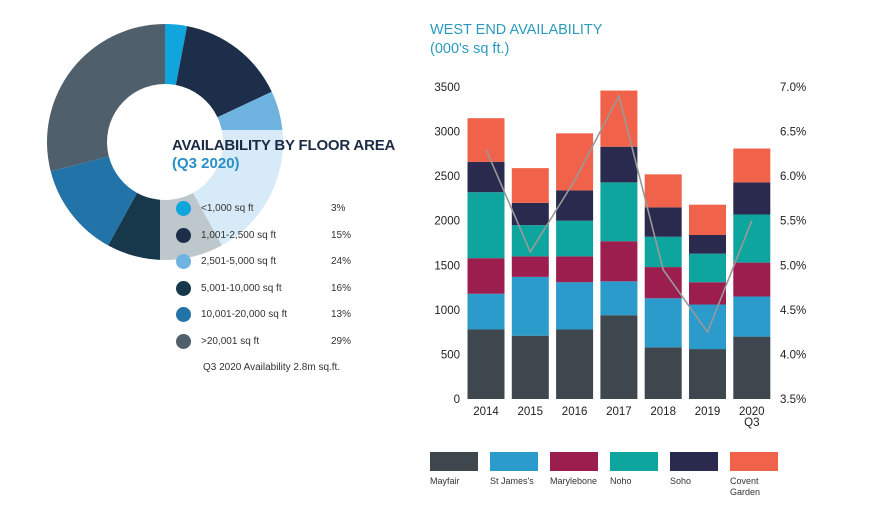 The width and height of the screenshot is (869, 521). Describe the element at coordinates (486, 412) in the screenshot. I see `x-tick-label: 2014` at that location.